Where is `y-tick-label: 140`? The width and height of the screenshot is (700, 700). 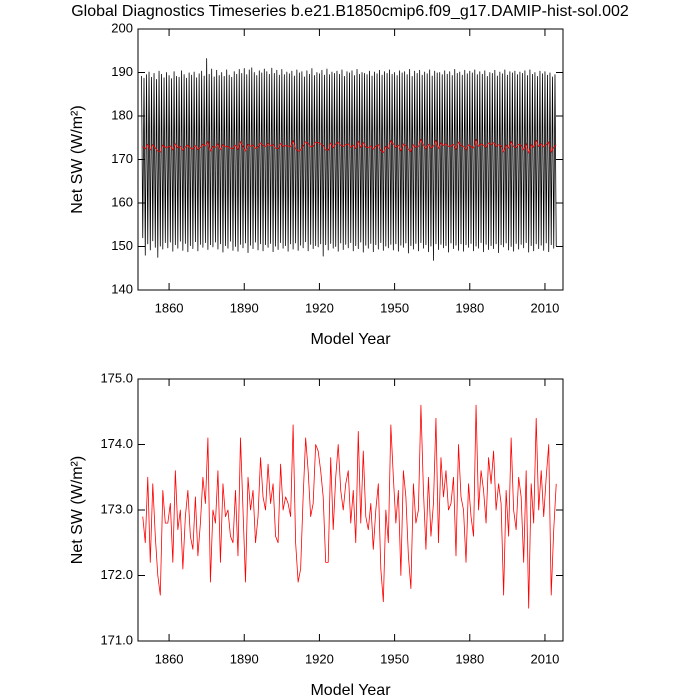 y-tick-label: 140 is located at coordinates (122, 288).